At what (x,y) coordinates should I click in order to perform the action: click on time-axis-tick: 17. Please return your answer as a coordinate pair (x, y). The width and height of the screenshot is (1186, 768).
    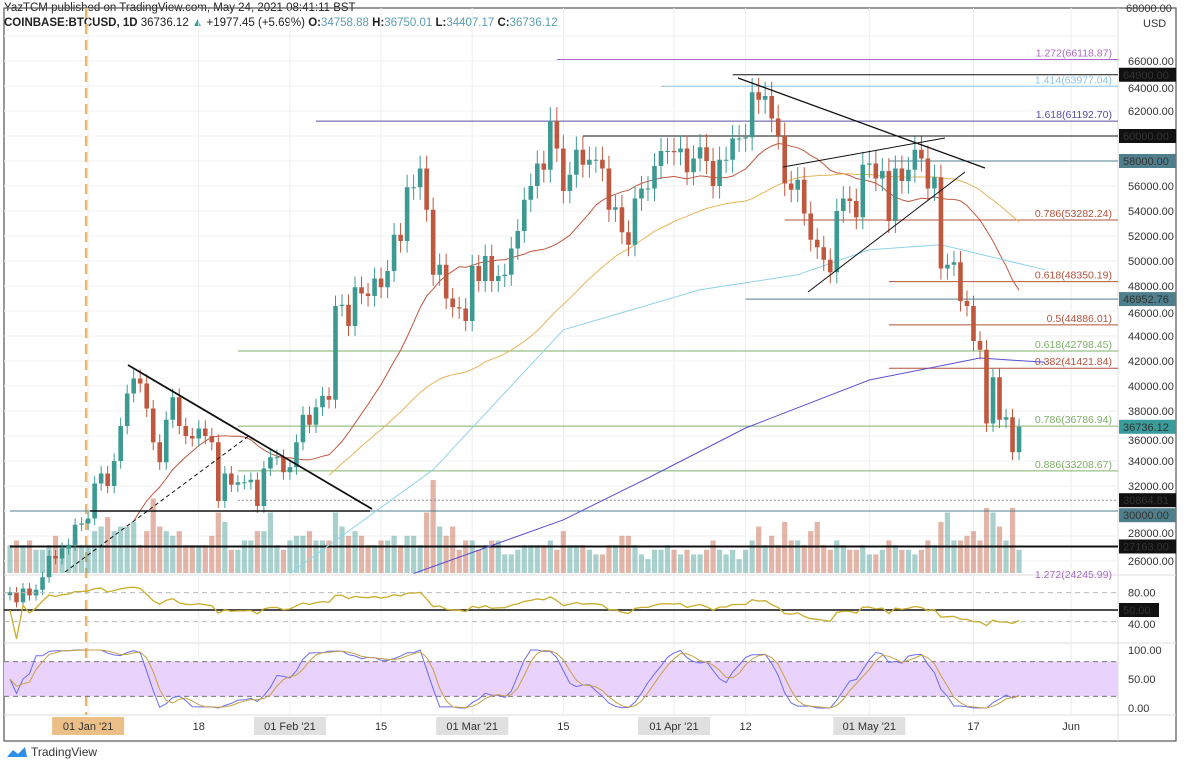
    Looking at the image, I should click on (973, 727).